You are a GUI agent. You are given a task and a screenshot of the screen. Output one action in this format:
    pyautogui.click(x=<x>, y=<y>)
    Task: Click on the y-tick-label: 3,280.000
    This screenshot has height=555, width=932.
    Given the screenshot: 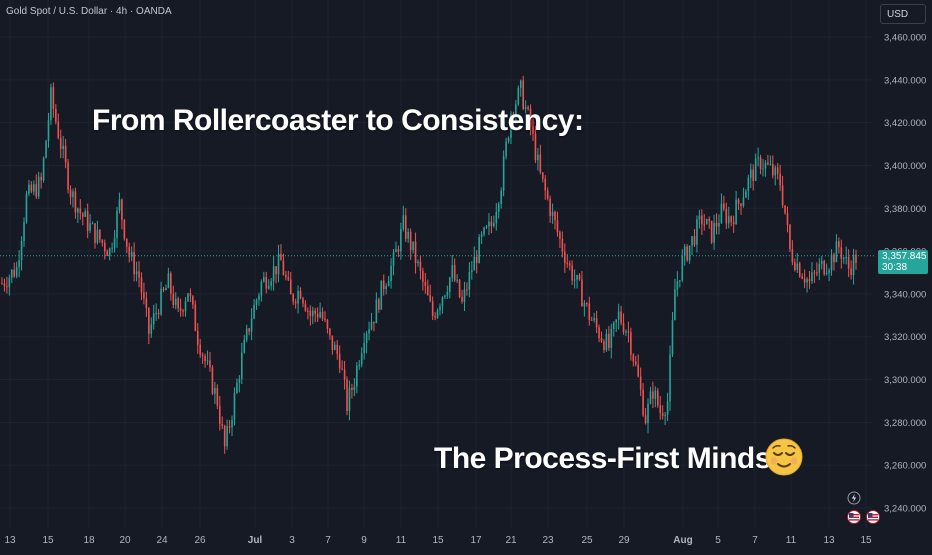 What is the action you would take?
    pyautogui.click(x=905, y=423)
    